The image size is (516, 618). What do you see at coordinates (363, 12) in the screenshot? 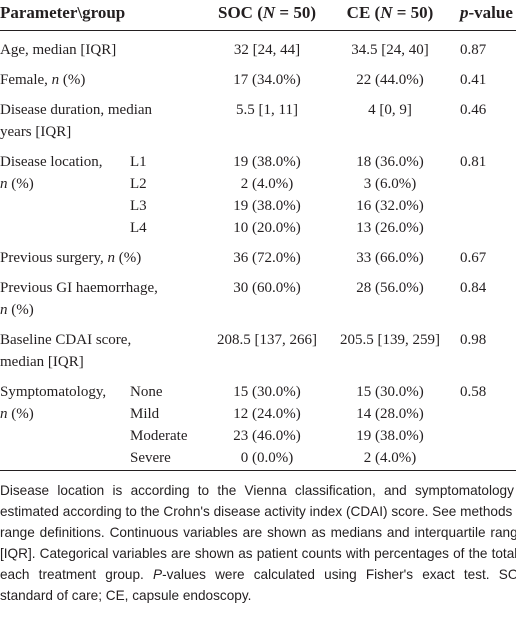
I see `text-run: CE (` at bounding box center [363, 12].